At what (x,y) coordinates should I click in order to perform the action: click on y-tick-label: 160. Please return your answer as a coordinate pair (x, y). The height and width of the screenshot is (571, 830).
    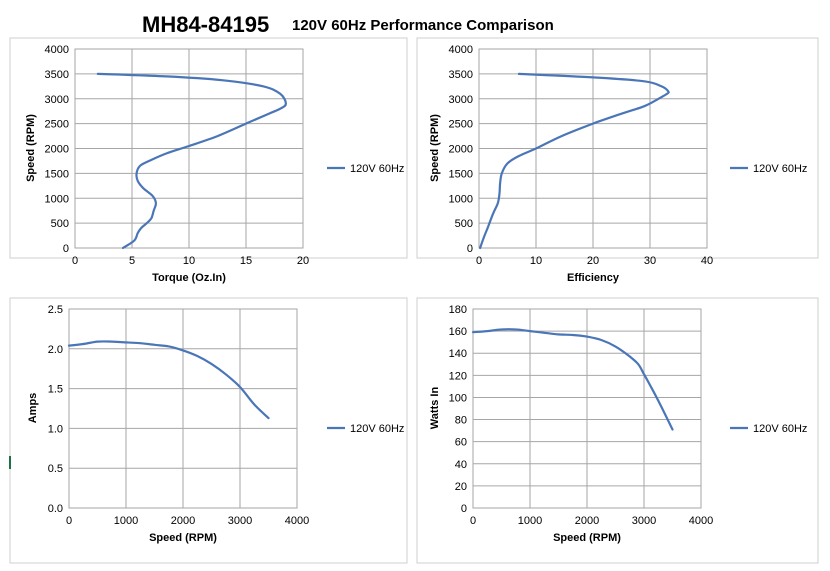
    Looking at the image, I should click on (458, 332).